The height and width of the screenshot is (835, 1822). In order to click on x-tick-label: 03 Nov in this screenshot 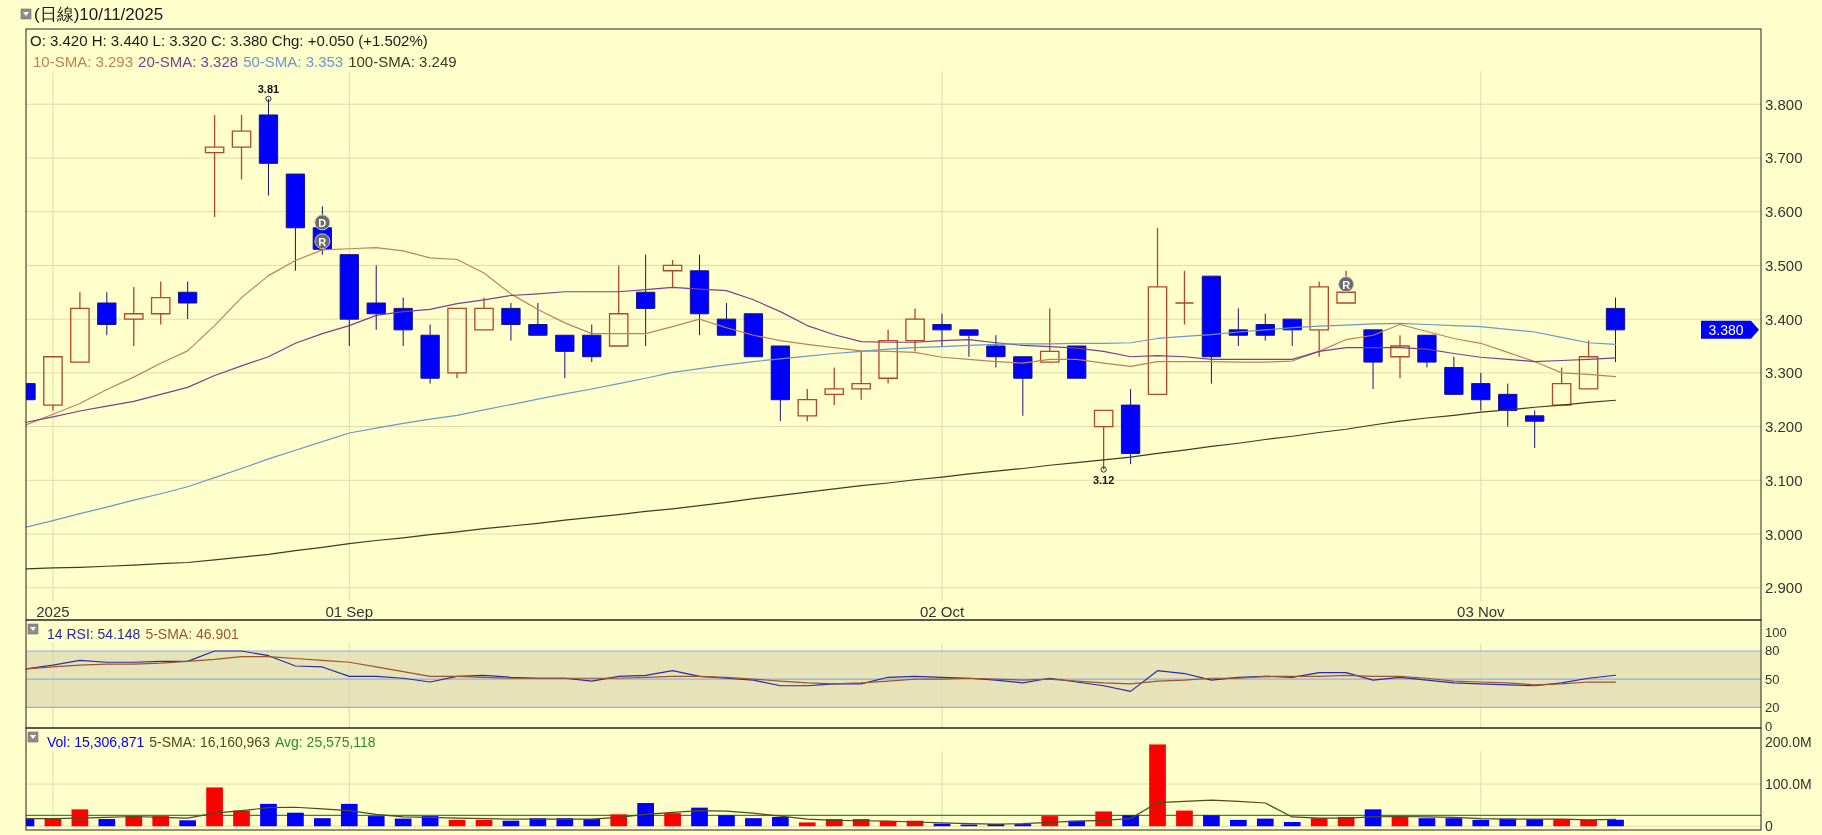, I will do `click(1481, 611)`.